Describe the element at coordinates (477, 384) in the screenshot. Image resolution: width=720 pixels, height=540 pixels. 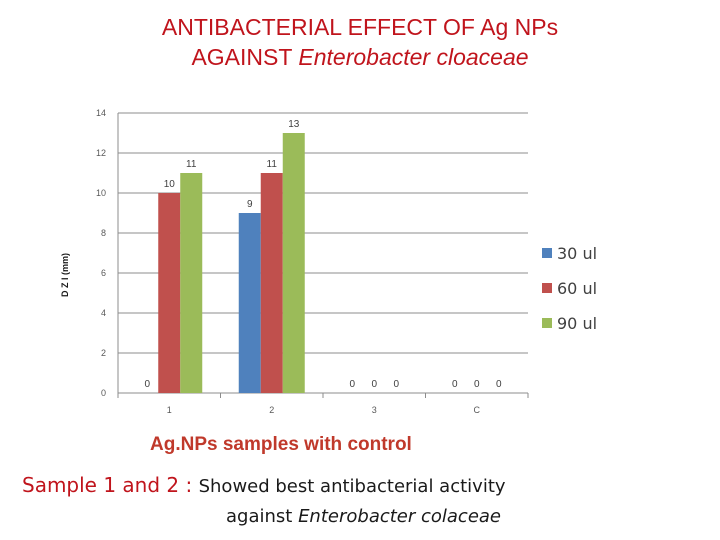
I see `data-label-3-1: 0` at that location.